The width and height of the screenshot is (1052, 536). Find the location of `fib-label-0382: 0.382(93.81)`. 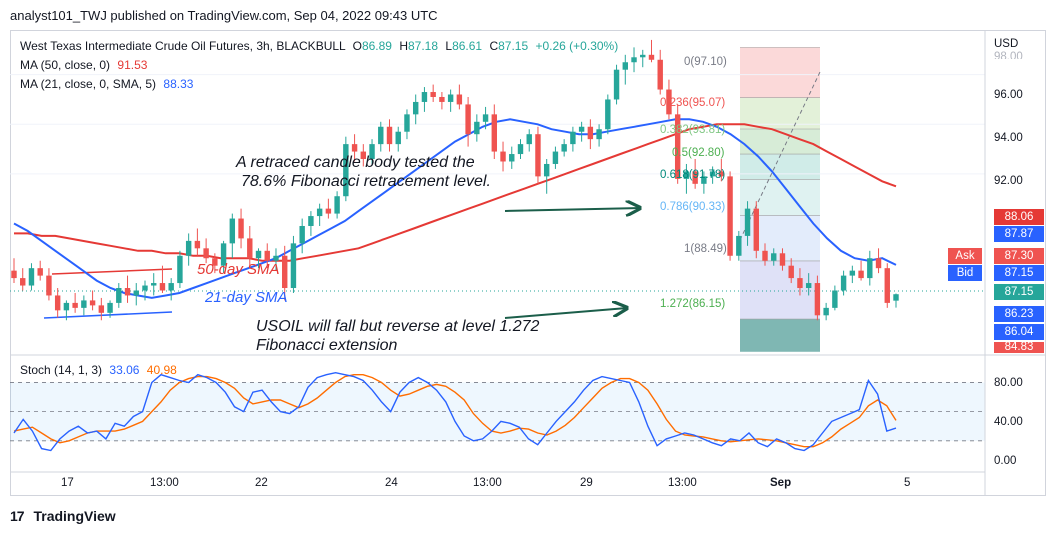

fib-label-0382: 0.382(93.81) is located at coordinates (693, 130).